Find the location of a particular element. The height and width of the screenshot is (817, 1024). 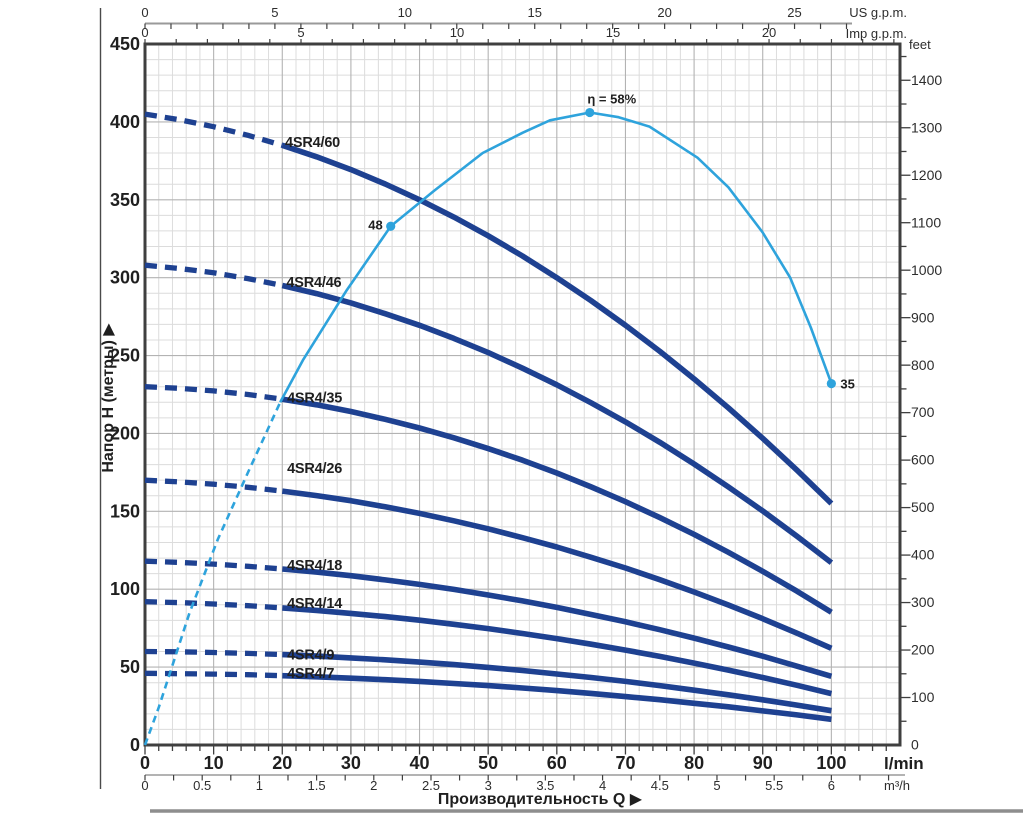

pump-curve-4SR4/14 is located at coordinates (557, 651).